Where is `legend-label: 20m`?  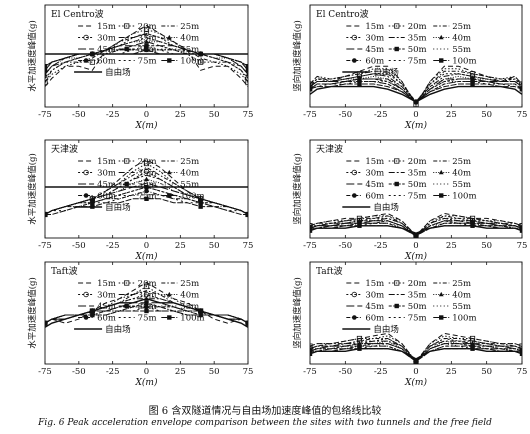
legend-label: 20m is located at coordinates (147, 162).